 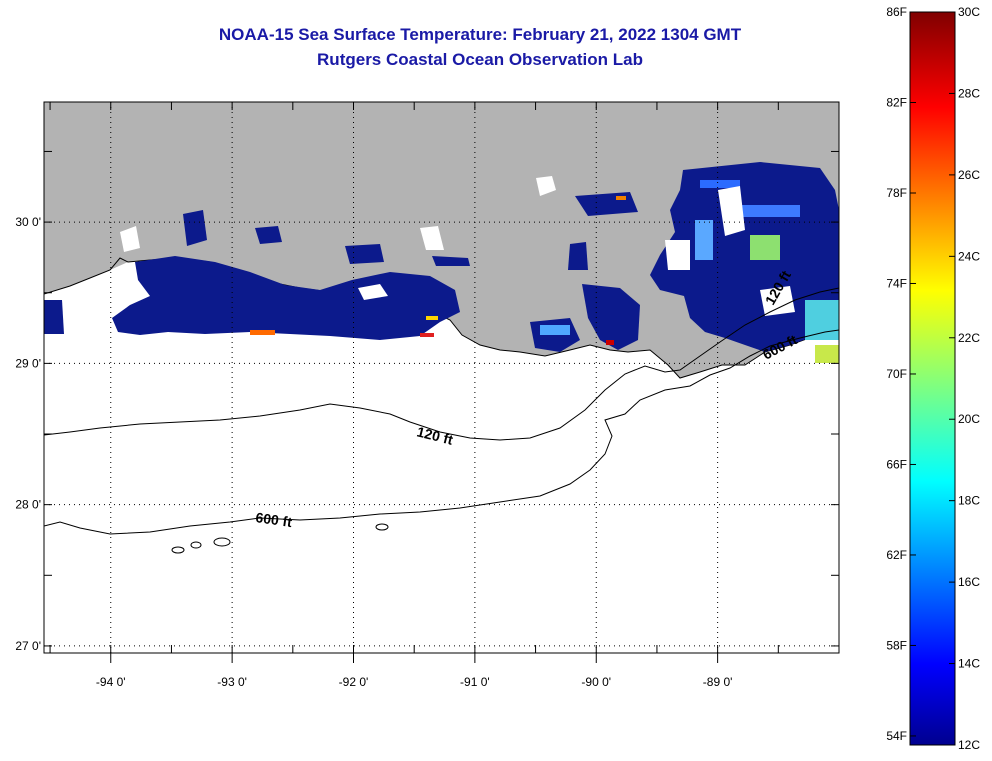 What do you see at coordinates (969, 745) in the screenshot?
I see `colorbar-c-label: 12C` at bounding box center [969, 745].